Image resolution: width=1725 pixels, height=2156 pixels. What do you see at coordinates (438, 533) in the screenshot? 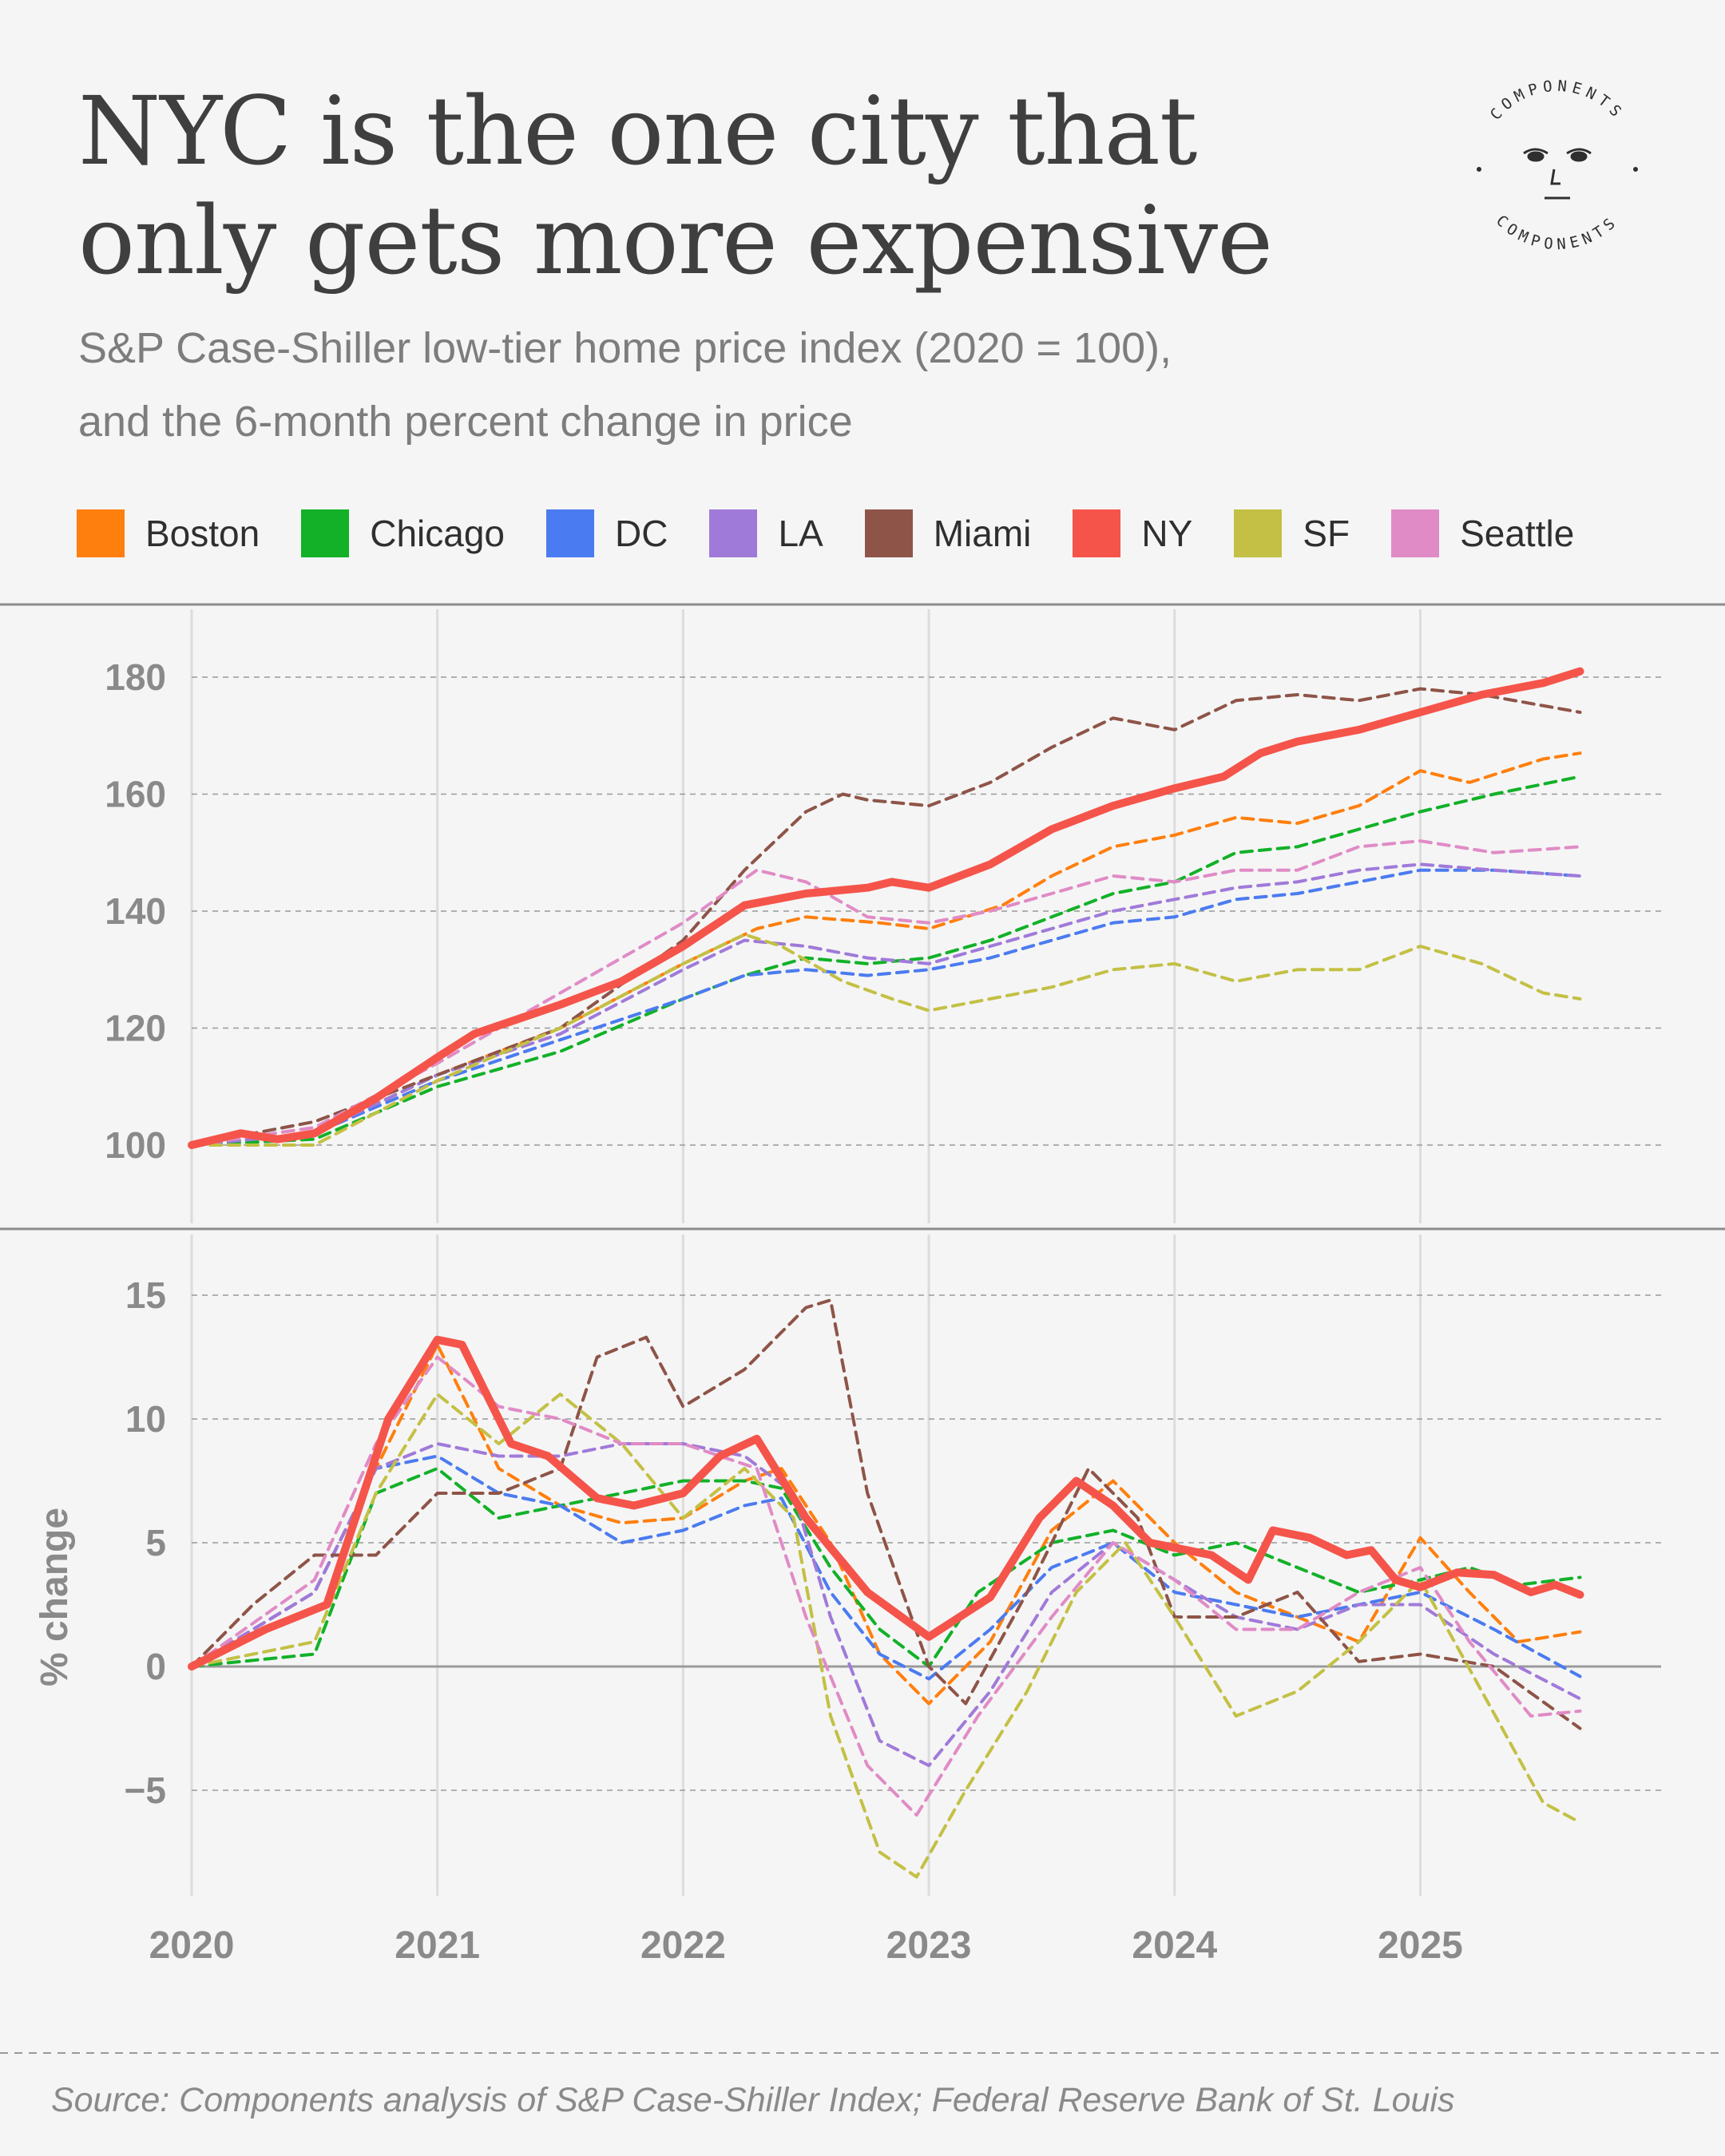
I see `legend-label: Chicago` at bounding box center [438, 533].